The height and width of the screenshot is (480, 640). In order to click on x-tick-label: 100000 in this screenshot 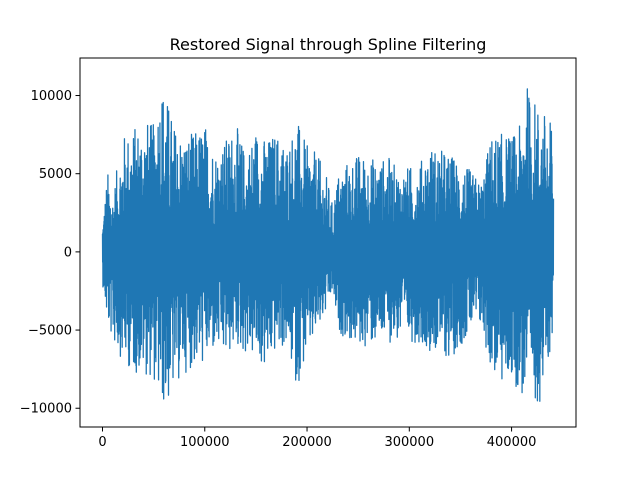, I will do `click(205, 442)`.